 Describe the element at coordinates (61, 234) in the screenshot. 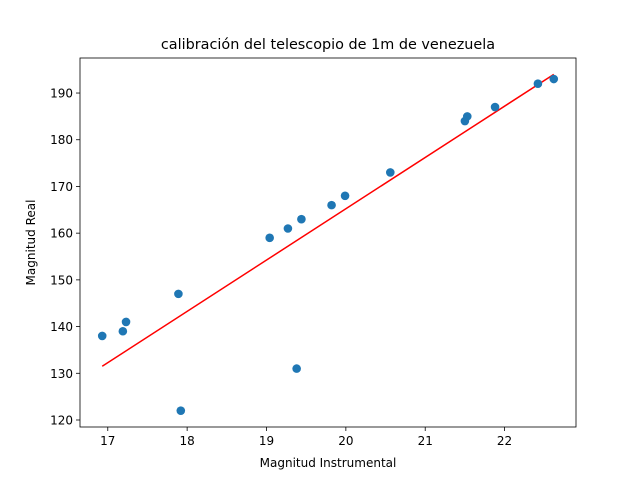

I see `y-tick-label: 160` at that location.